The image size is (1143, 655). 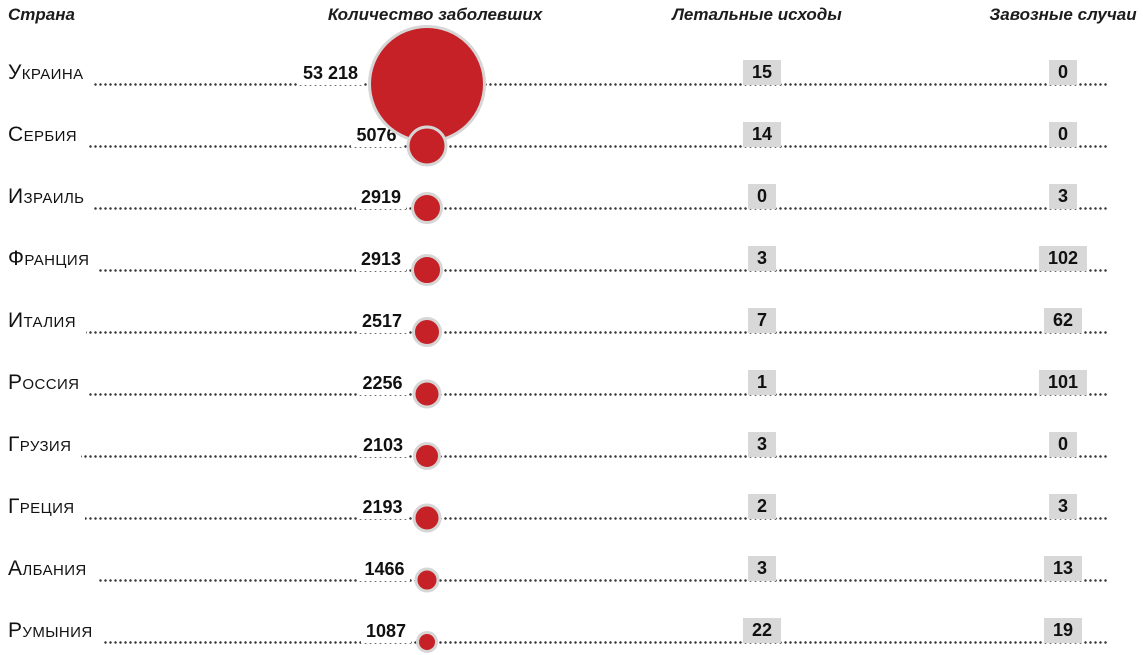 What do you see at coordinates (382, 383) in the screenshot?
I see `cases-value: 2256` at bounding box center [382, 383].